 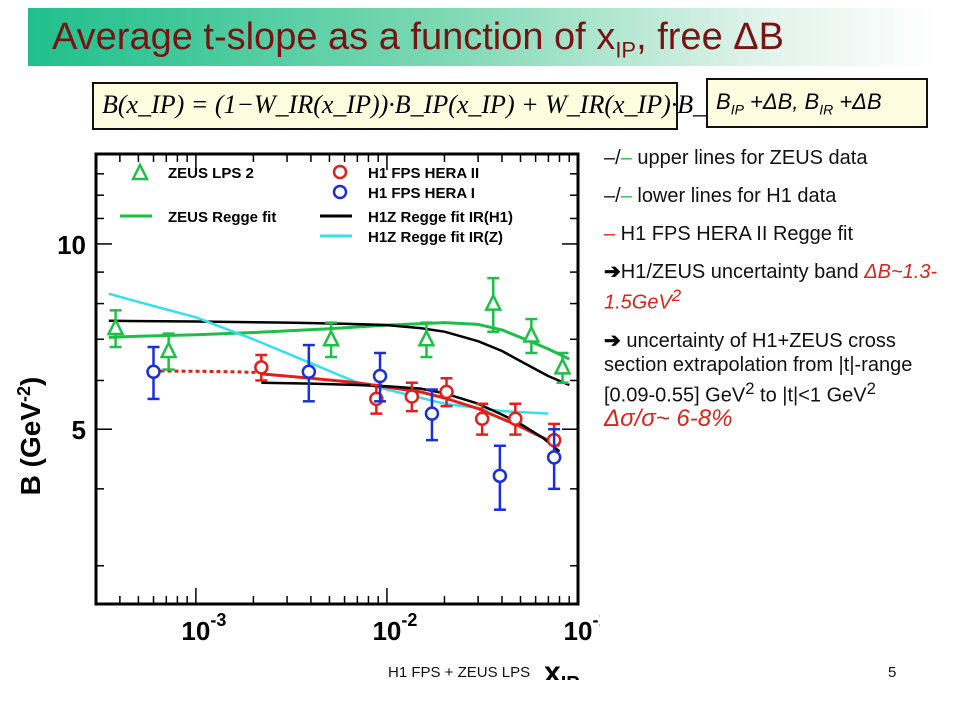 I want to click on note-h1-fit: – H1 FPS HERA II Regge fit, so click(x=728, y=234).